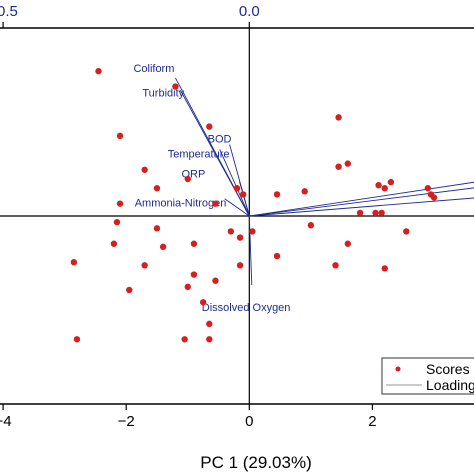 Image resolution: width=474 pixels, height=474 pixels. I want to click on legend-entry-scores: Scores, so click(448, 369).